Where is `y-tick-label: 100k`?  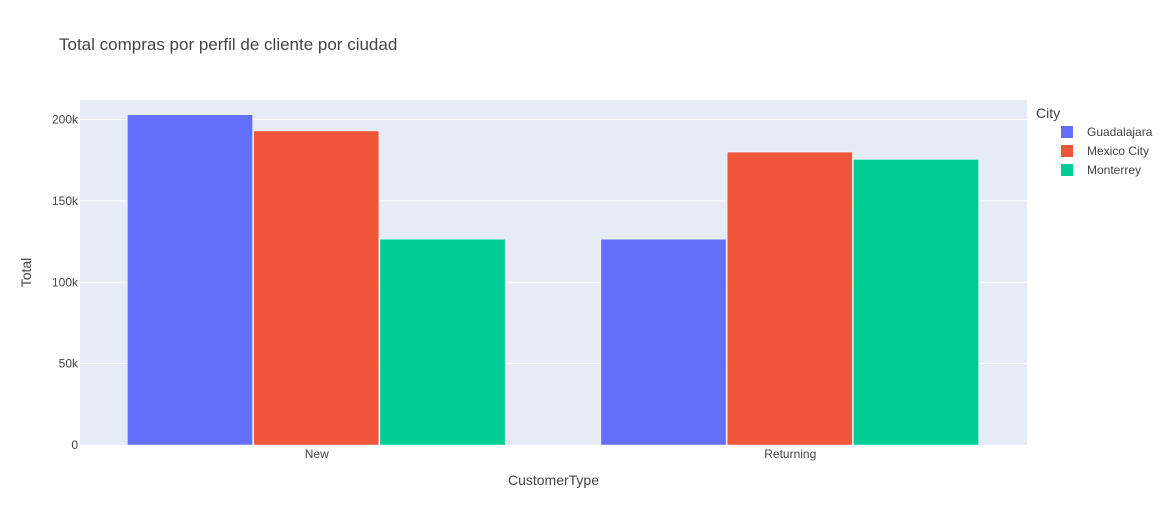 y-tick-label: 100k is located at coordinates (65, 282).